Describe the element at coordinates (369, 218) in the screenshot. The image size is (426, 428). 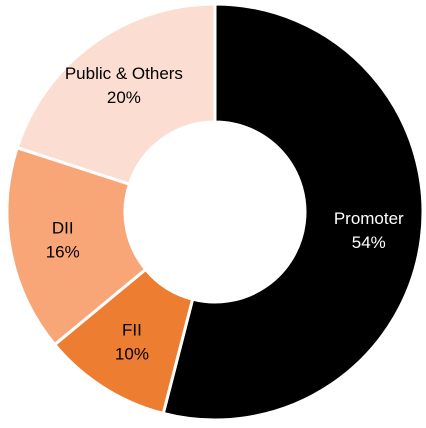
I see `slice-label: Promoter` at that location.